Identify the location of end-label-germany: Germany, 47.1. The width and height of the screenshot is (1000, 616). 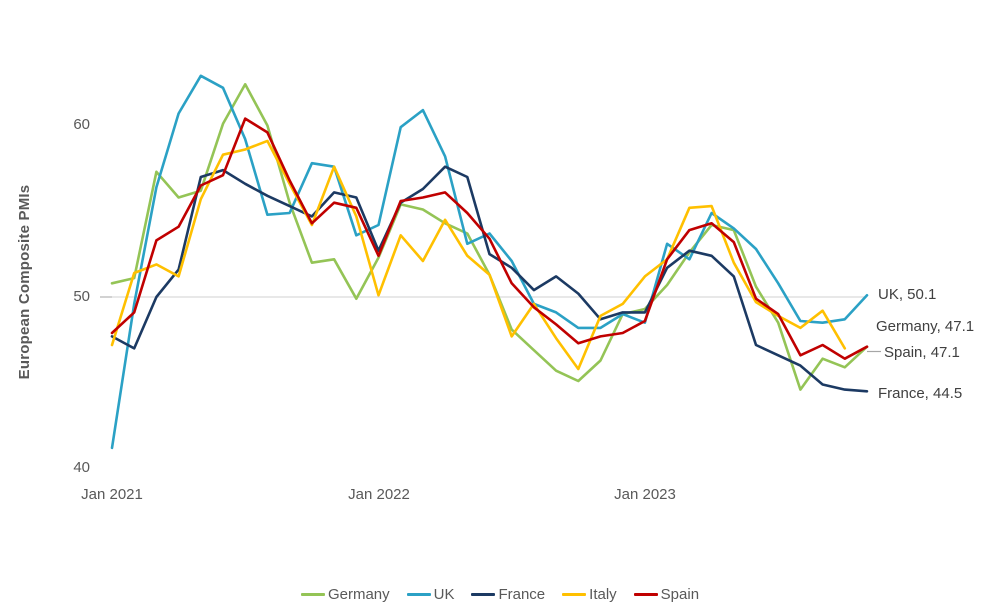
(925, 326).